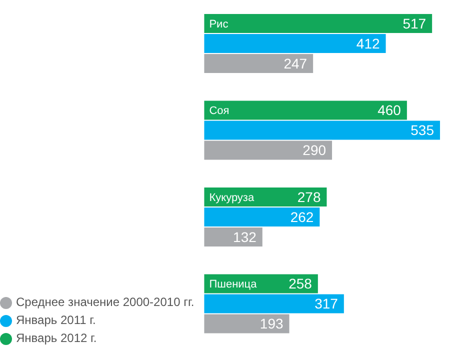  What do you see at coordinates (302, 216) in the screenshot?
I see `data-label: 262` at bounding box center [302, 216].